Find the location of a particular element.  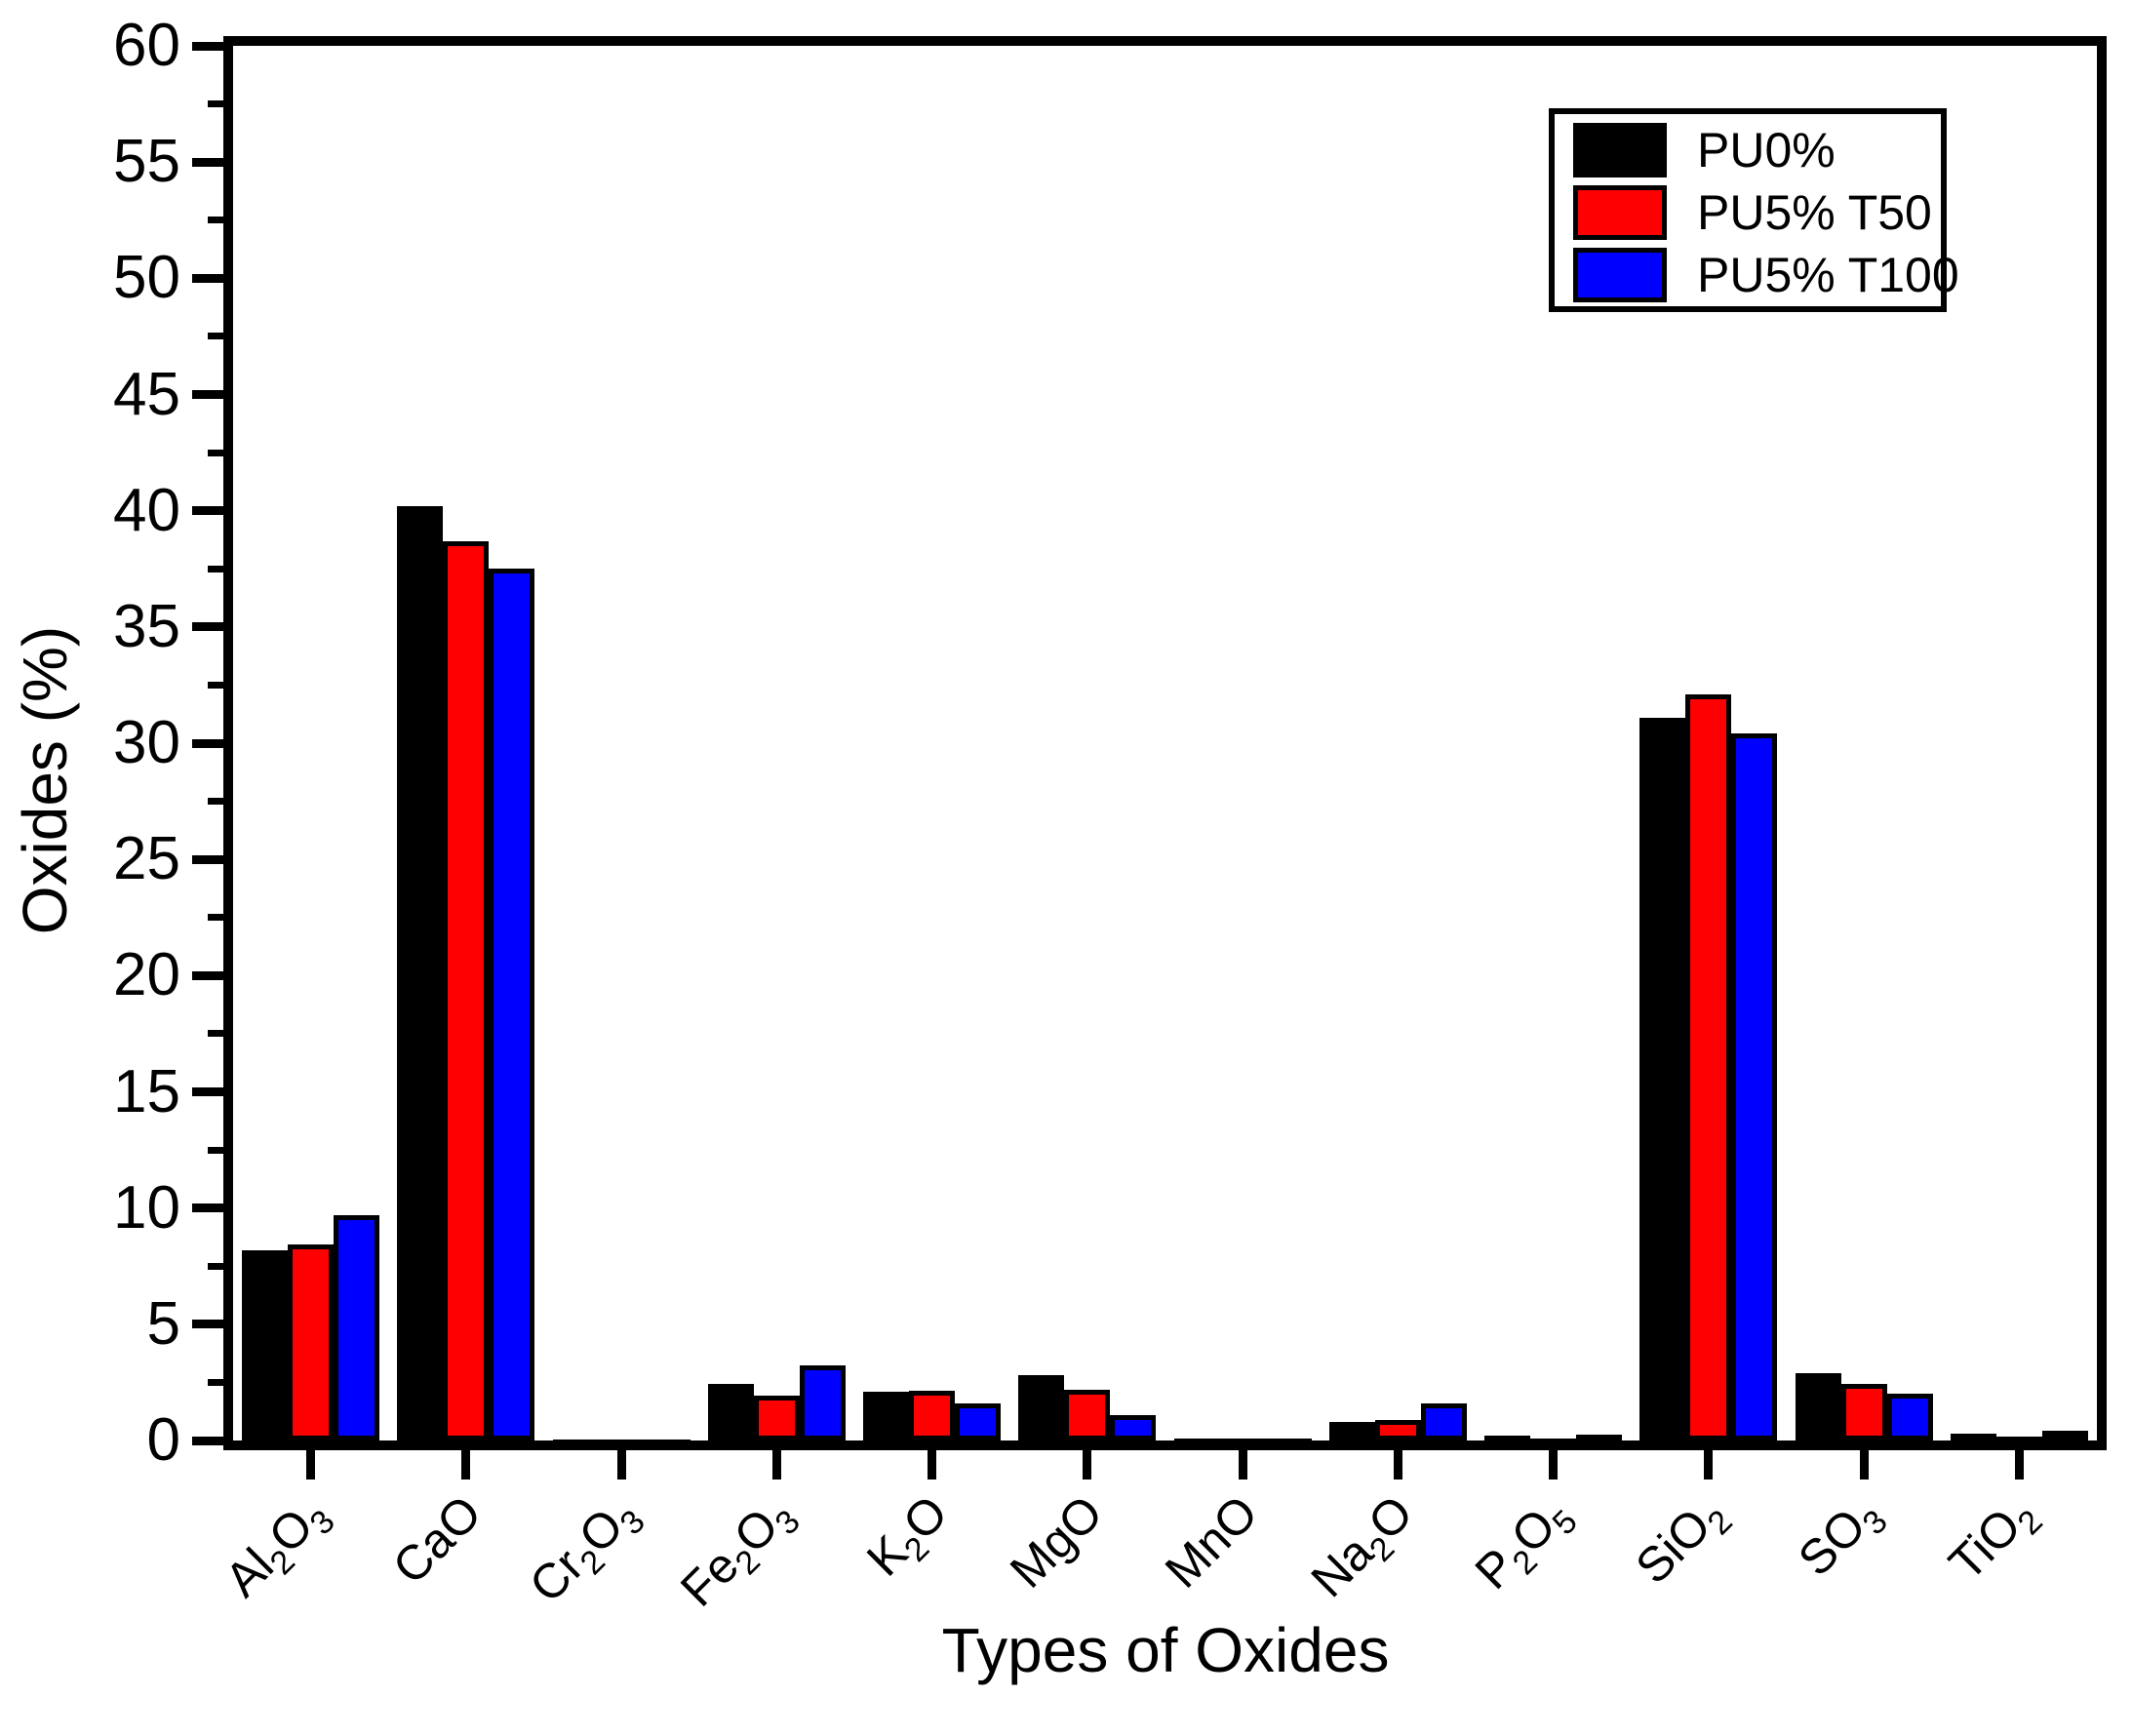

y-tick-label: 15 is located at coordinates (146, 1091).